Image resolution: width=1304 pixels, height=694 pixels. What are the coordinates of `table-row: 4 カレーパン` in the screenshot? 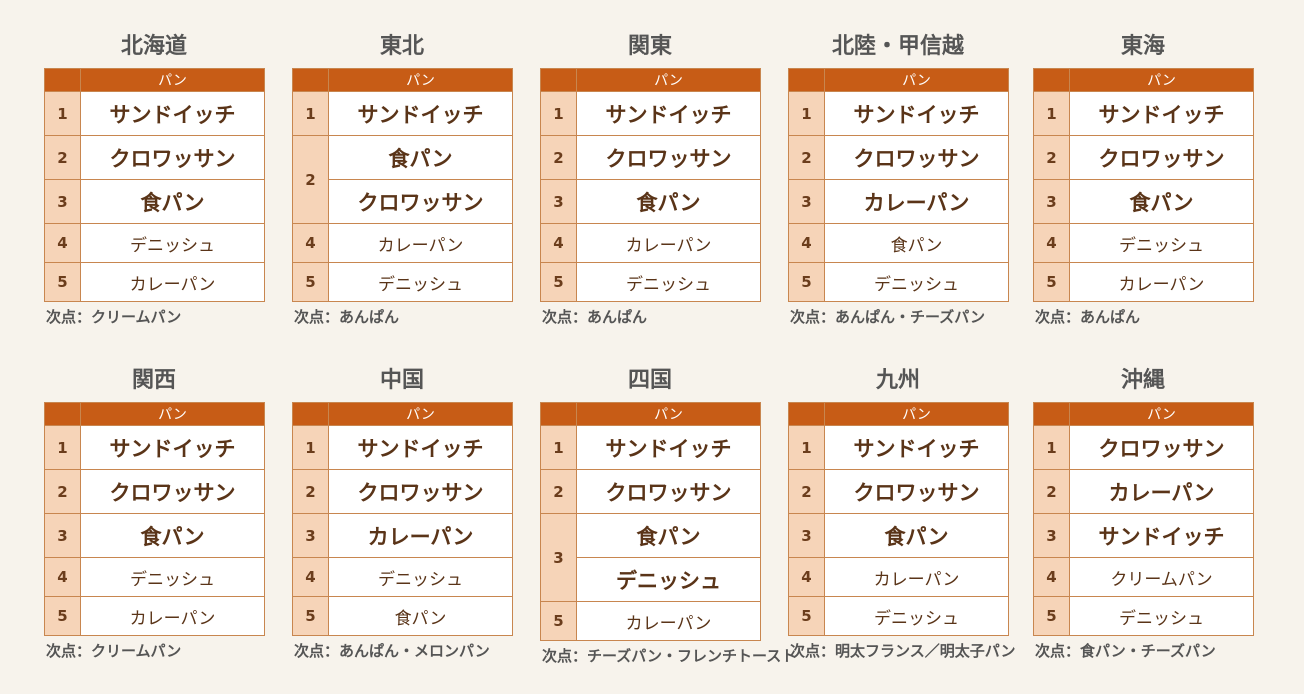 It's located at (650, 243).